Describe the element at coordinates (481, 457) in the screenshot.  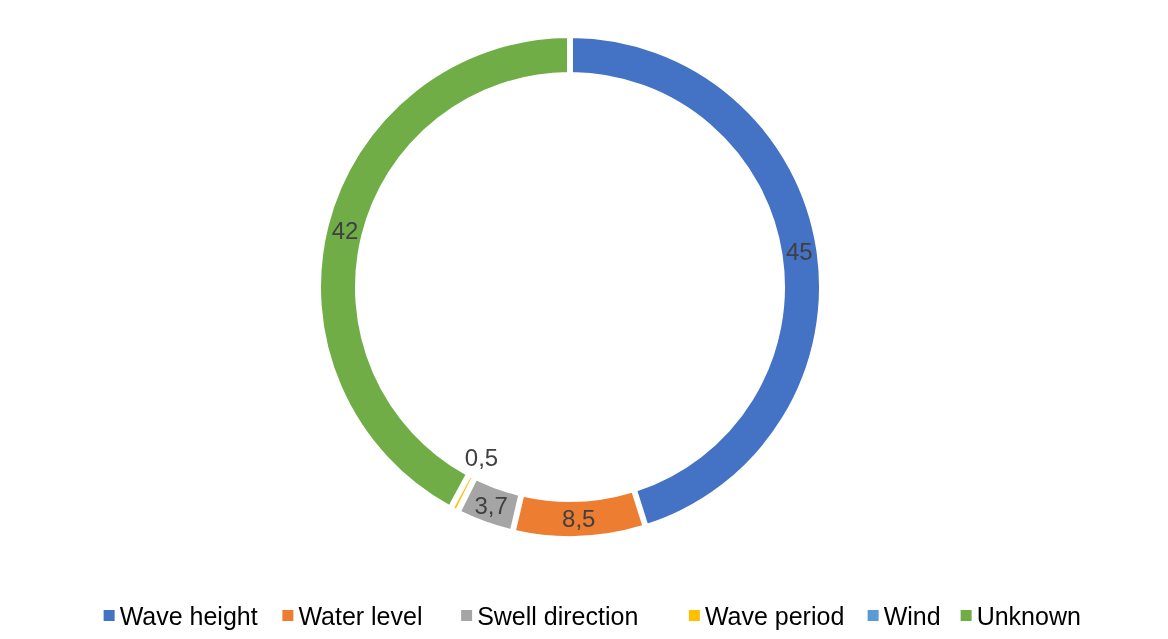
I see `data-label: 0,5` at that location.